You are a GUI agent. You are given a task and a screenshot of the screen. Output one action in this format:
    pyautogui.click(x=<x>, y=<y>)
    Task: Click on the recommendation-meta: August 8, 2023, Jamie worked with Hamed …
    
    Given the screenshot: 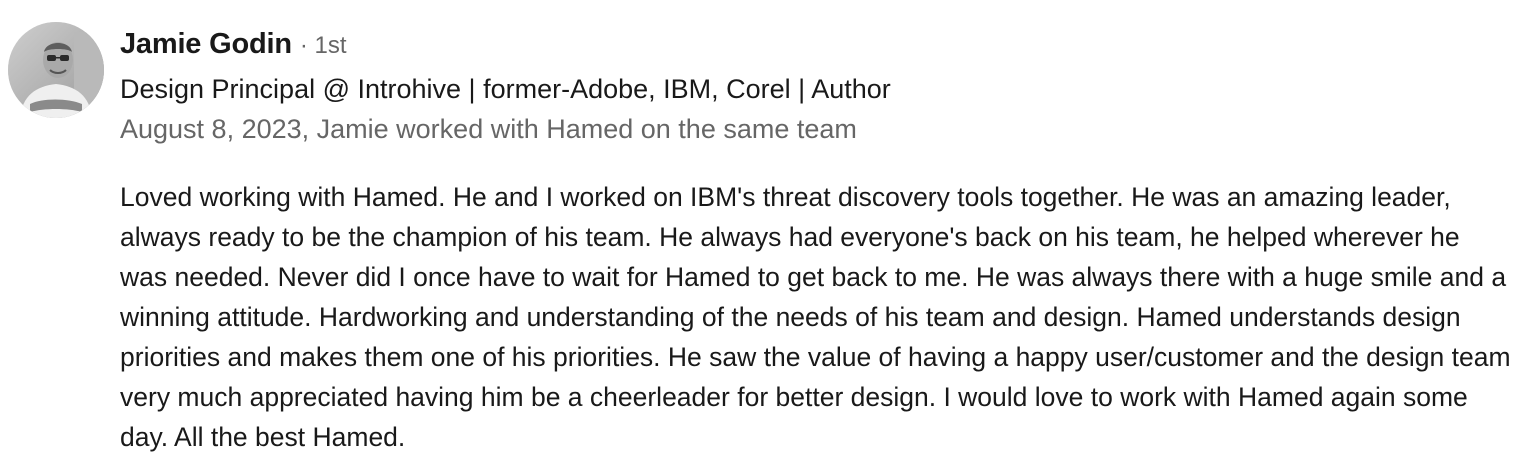 What is the action you would take?
    pyautogui.click(x=488, y=129)
    